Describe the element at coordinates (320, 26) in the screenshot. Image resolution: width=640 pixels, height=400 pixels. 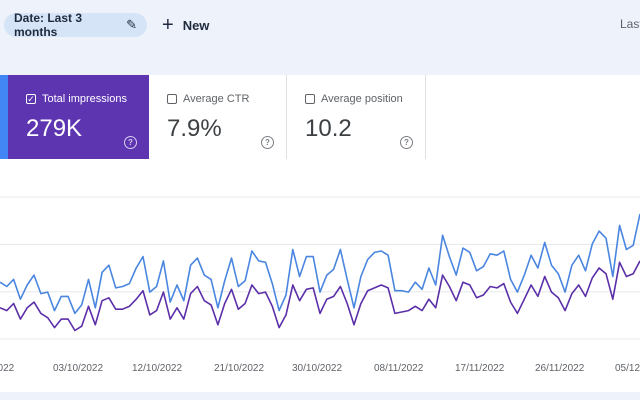
I see `top-toolbar: Date: Last 3 months ✎ + New Last` at that location.